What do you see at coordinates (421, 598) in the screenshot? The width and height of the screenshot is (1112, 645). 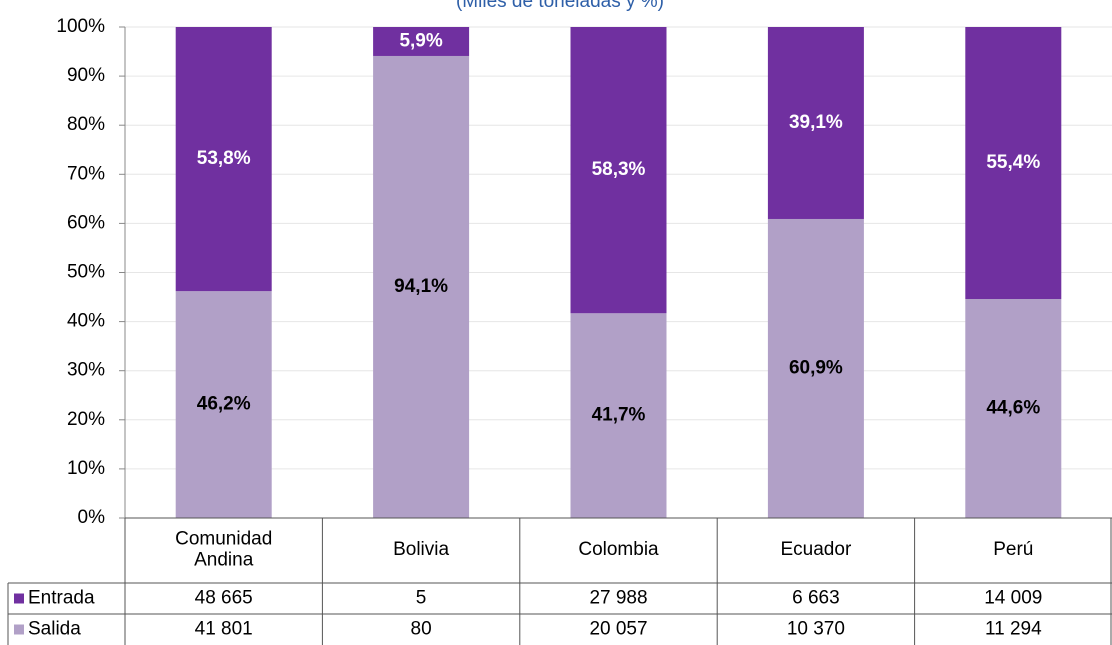 I see `table-cell: 5` at bounding box center [421, 598].